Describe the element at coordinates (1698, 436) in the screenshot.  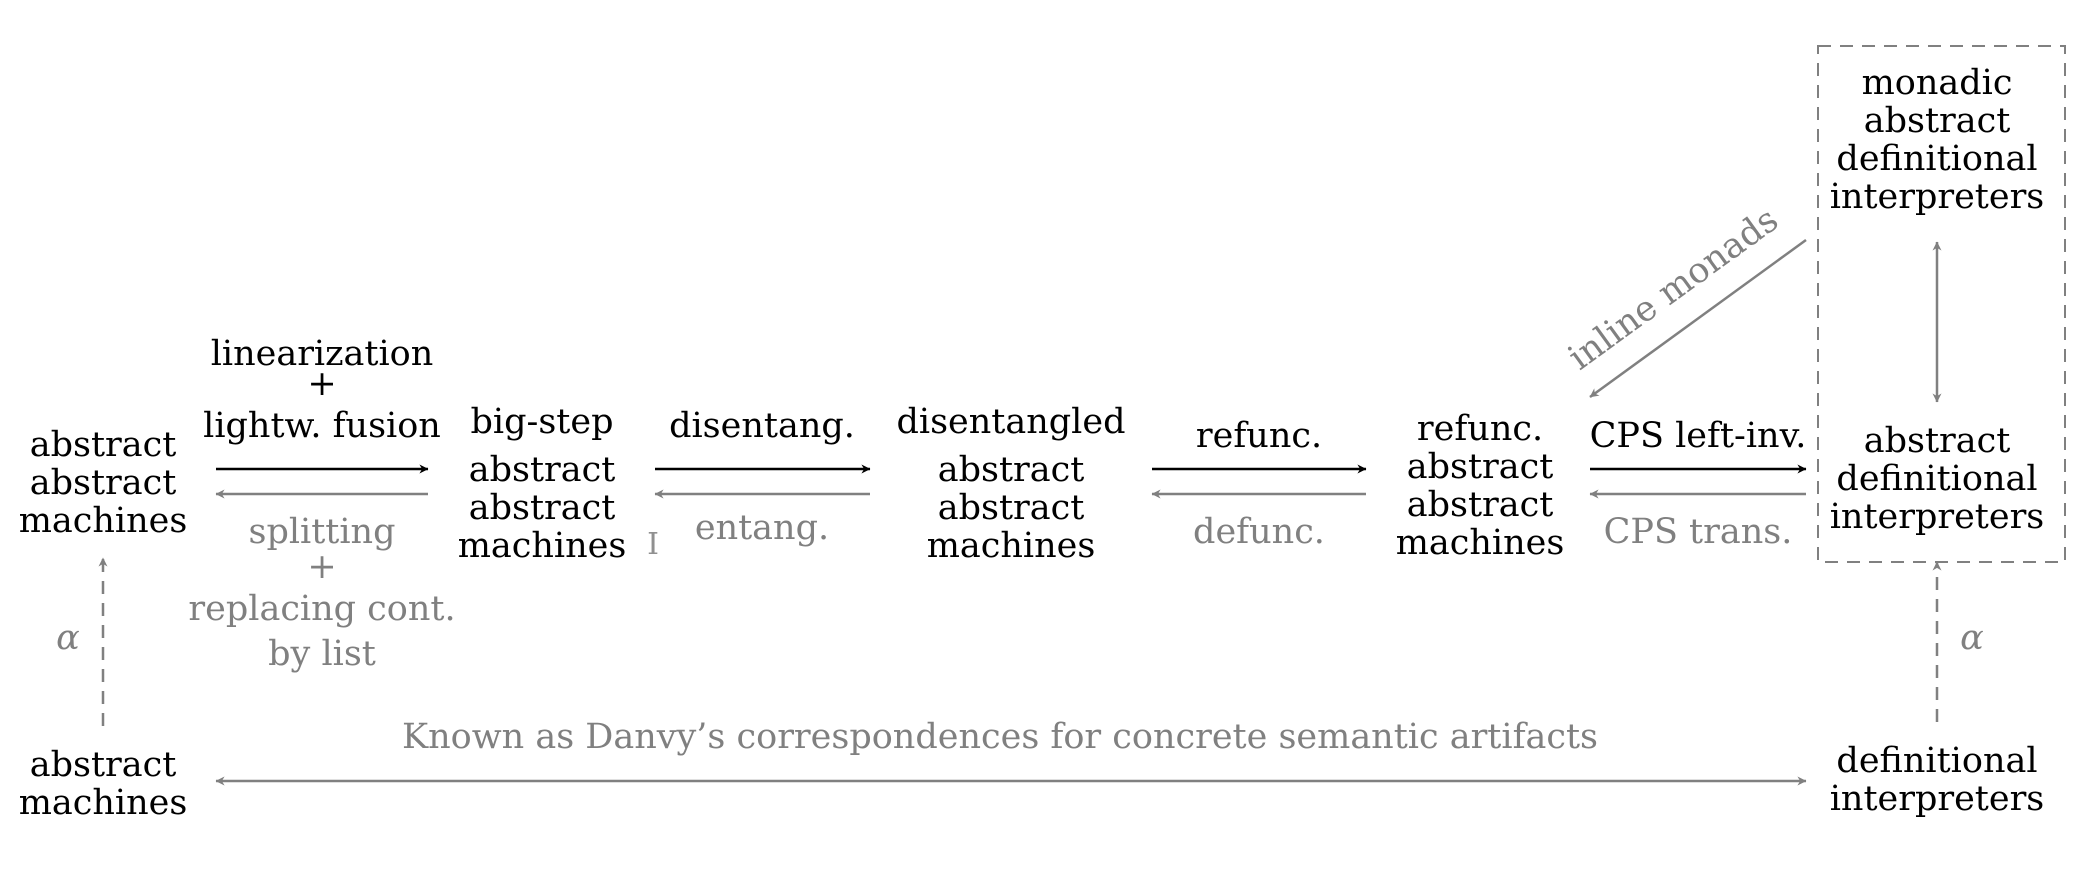
I see `label-cps-left-inv: CPS left-inv.` at that location.